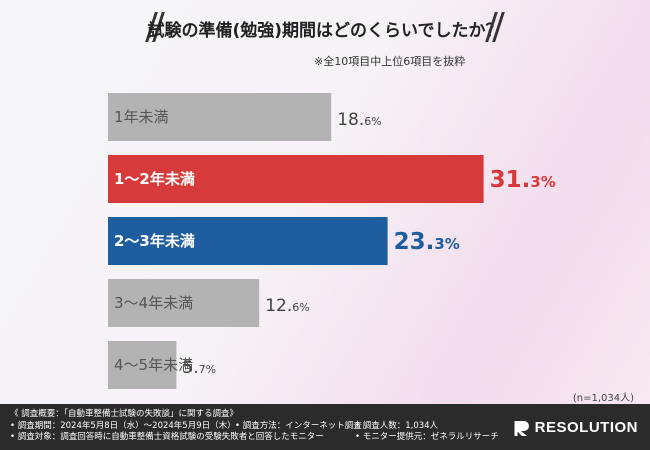 The image size is (650, 450). What do you see at coordinates (521, 428) in the screenshot?
I see `logo-mark-icon` at bounding box center [521, 428].